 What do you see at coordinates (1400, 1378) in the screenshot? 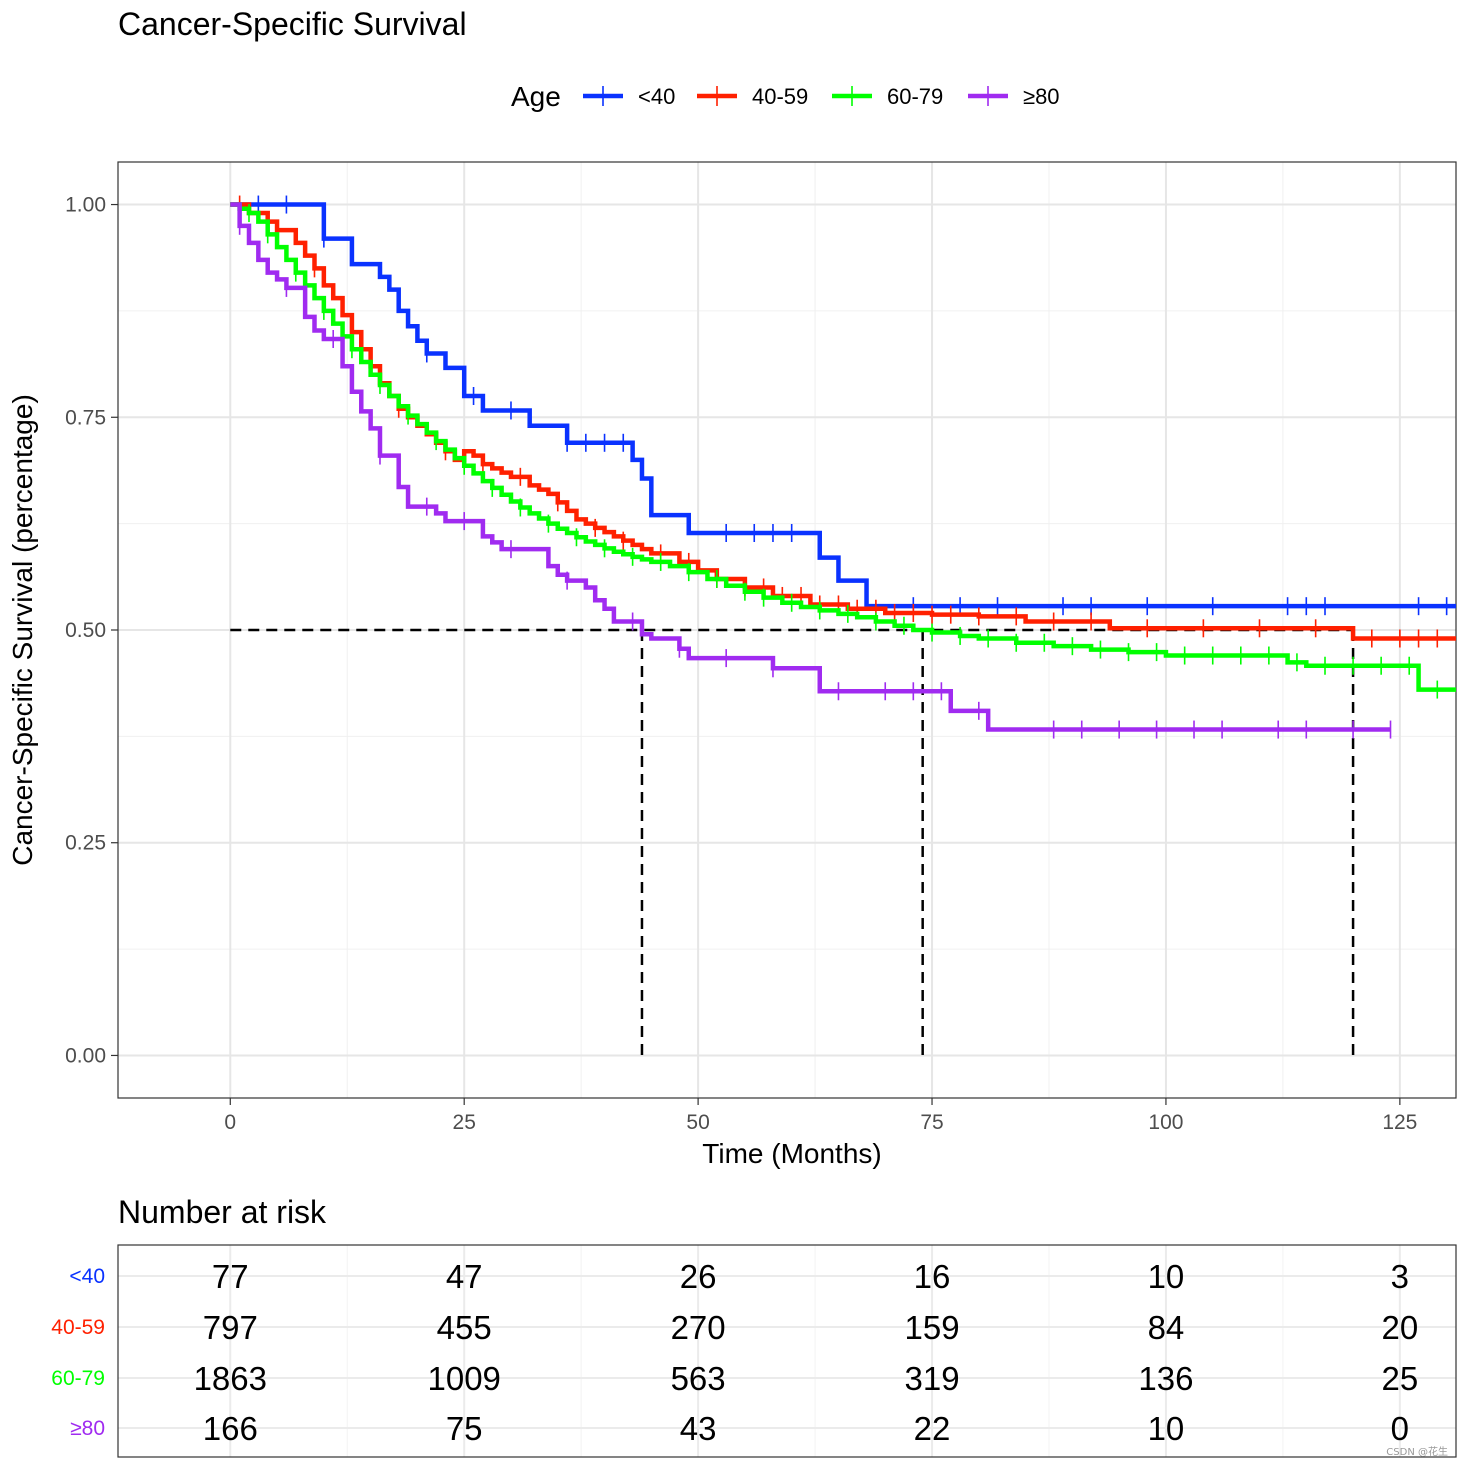
I see `risk-cell: 25` at bounding box center [1400, 1378].